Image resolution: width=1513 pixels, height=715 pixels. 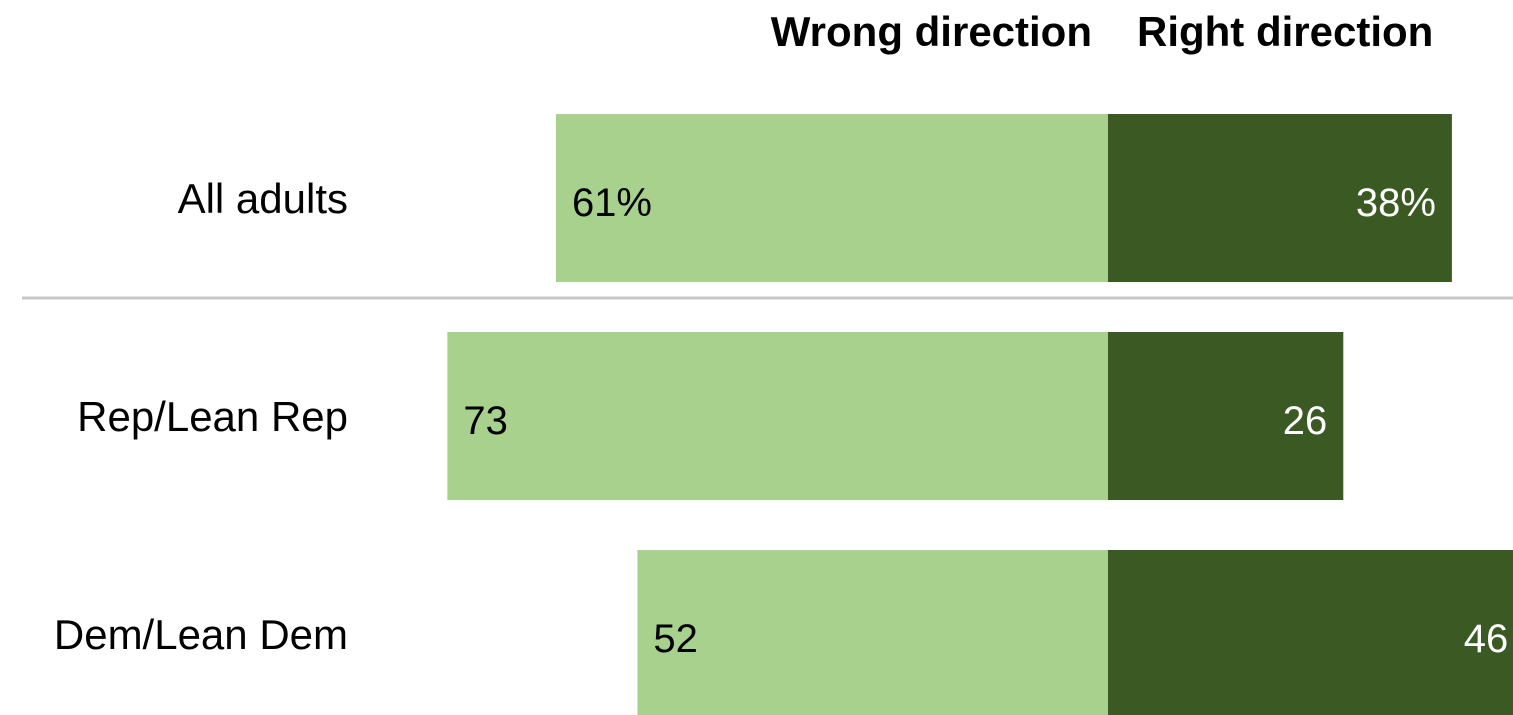 I want to click on data-label-right-direction-all-adults: 38%, so click(x=1396, y=203).